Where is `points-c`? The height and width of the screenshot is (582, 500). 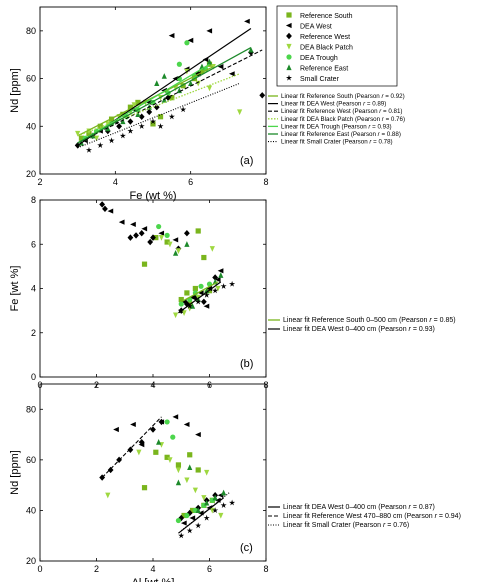 points-c is located at coordinates (167, 476).